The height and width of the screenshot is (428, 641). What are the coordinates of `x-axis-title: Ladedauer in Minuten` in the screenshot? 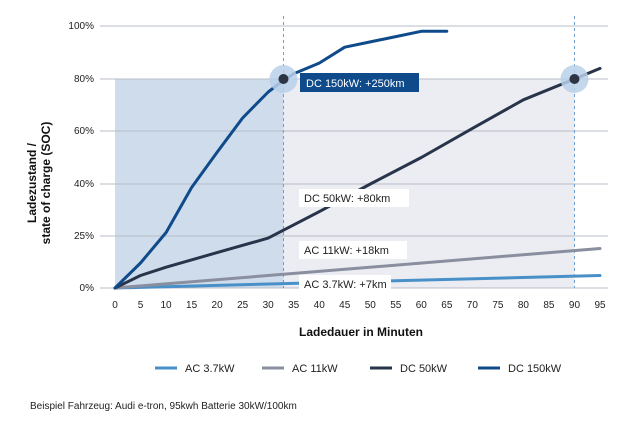 It's located at (361, 332).